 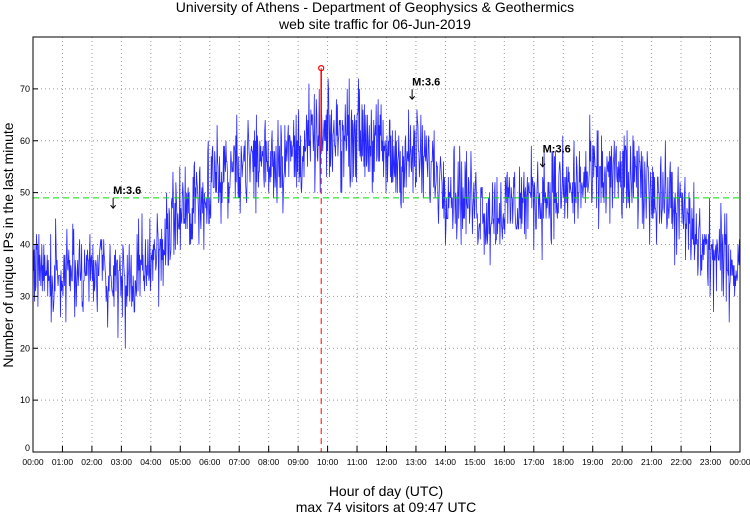 What do you see at coordinates (25, 193) in the screenshot?
I see `y-tick-label: 50` at bounding box center [25, 193].